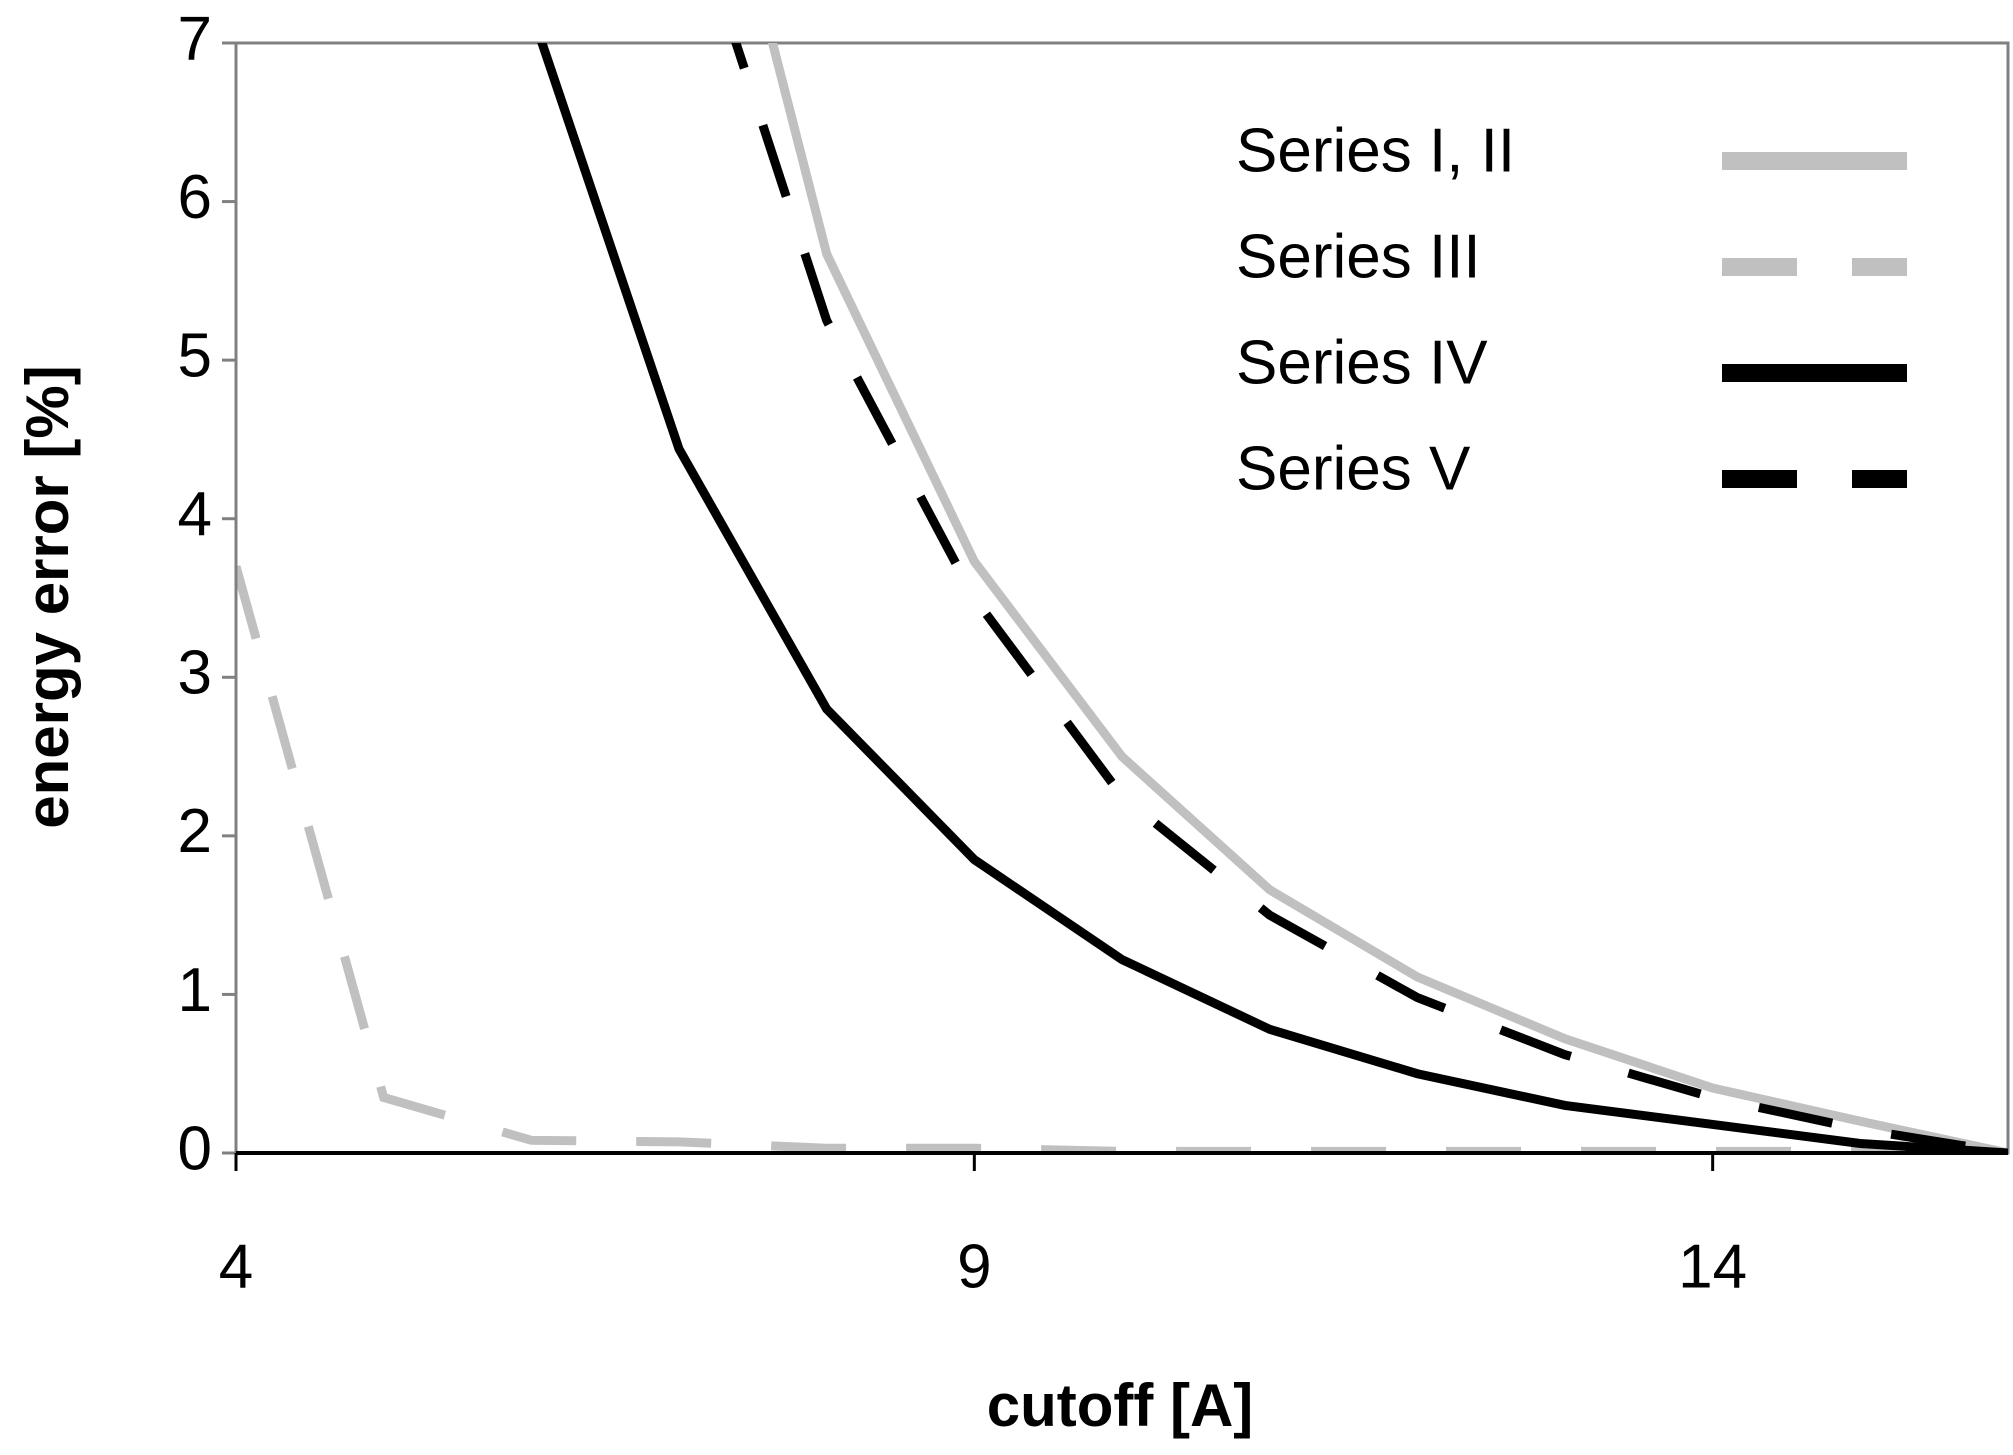  I want to click on y-tick-label: 7, so click(195, 38).